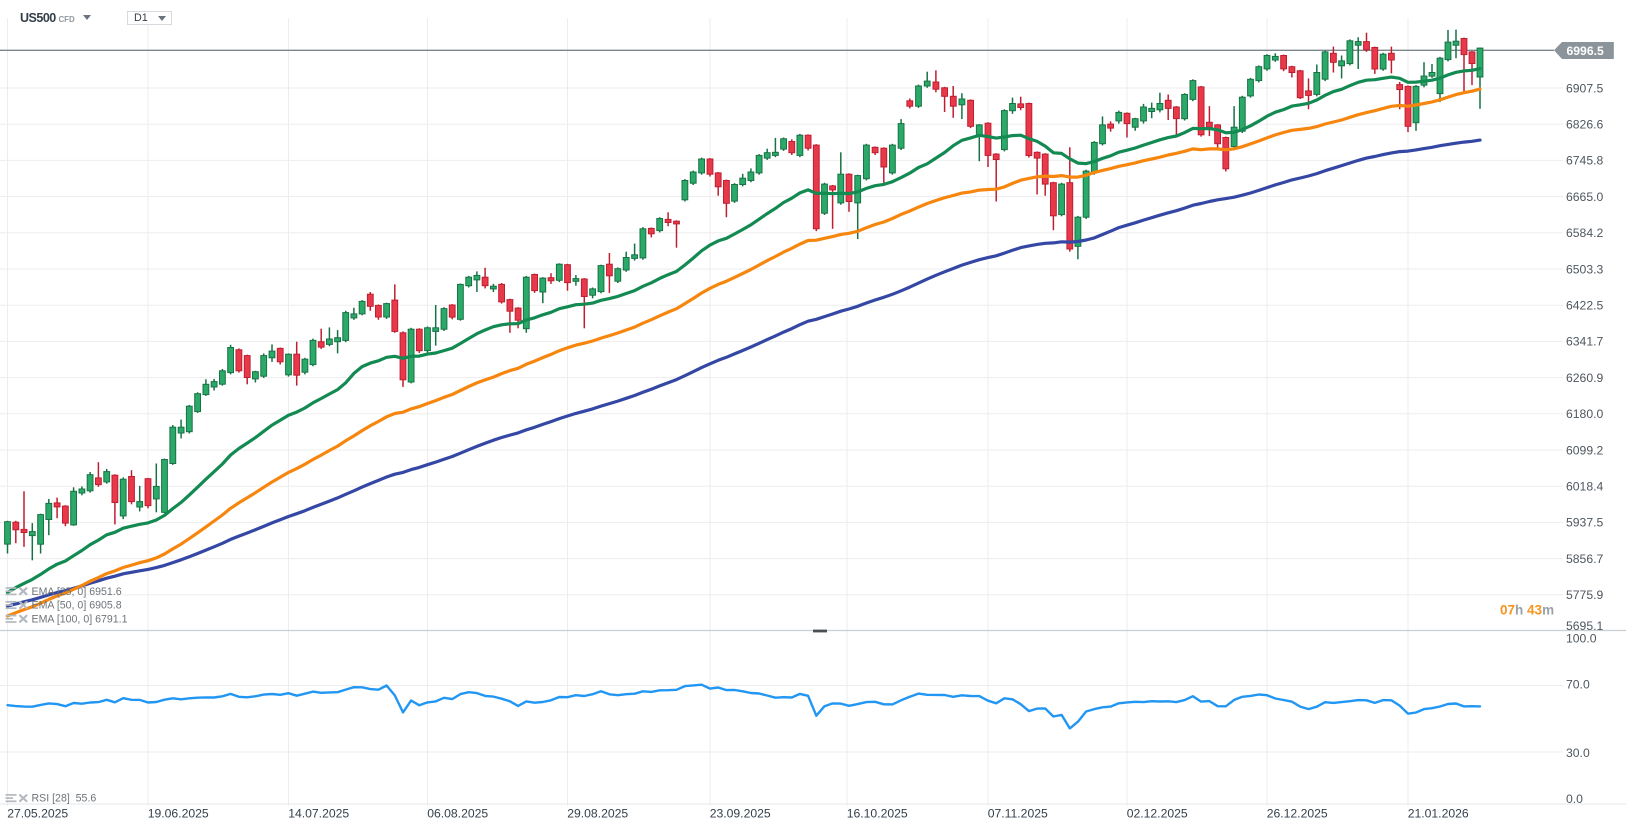 The height and width of the screenshot is (831, 1626). Describe the element at coordinates (1578, 753) in the screenshot. I see `svg-text: 30.0` at that location.